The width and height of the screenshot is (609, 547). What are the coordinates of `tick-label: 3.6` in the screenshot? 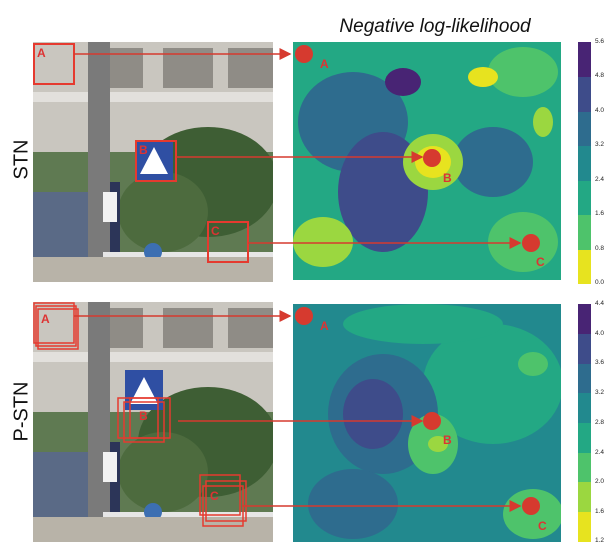 It's located at (600, 362).